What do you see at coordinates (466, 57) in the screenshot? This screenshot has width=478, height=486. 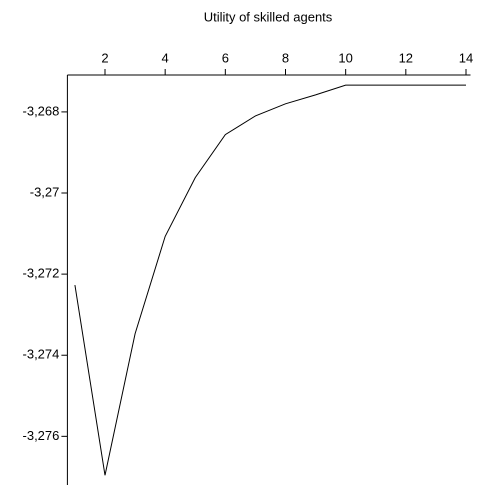 I see `x-tick-label: 14` at bounding box center [466, 57].